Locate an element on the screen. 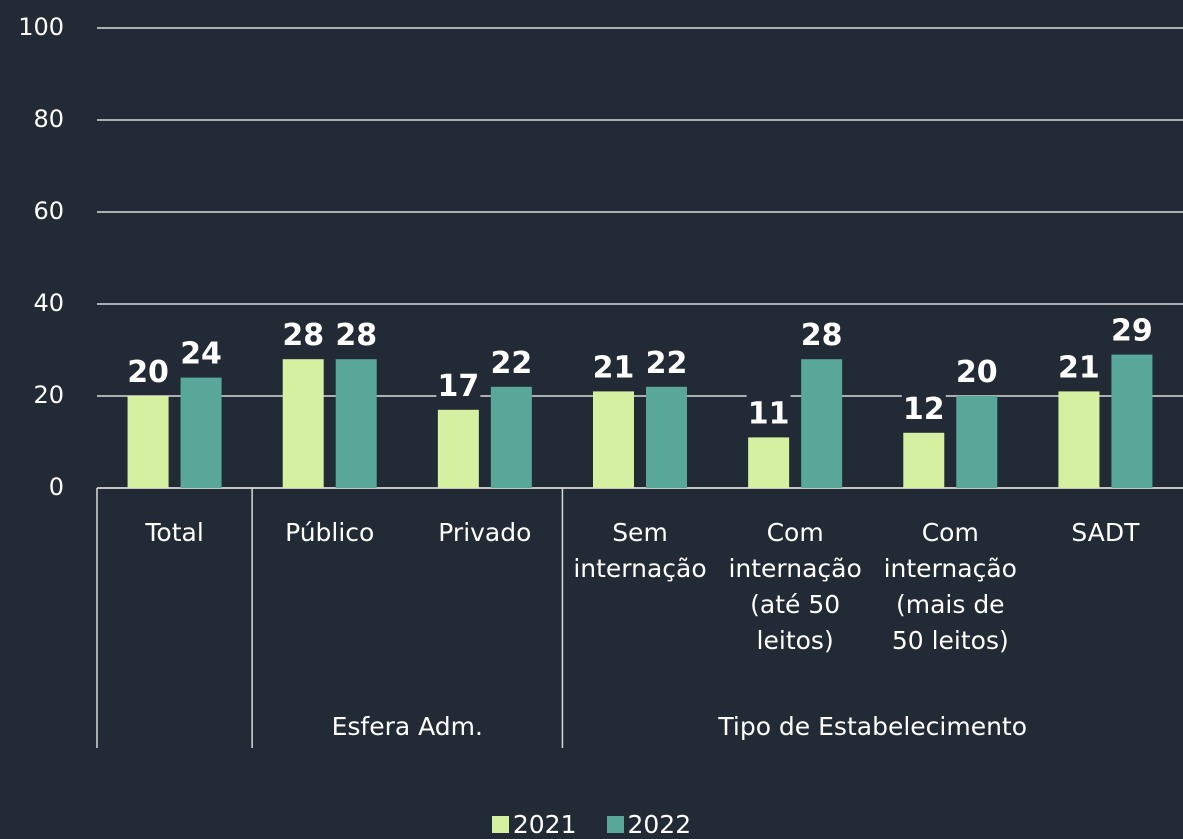 The image size is (1183, 839). x-tick-label: Privado is located at coordinates (485, 532).